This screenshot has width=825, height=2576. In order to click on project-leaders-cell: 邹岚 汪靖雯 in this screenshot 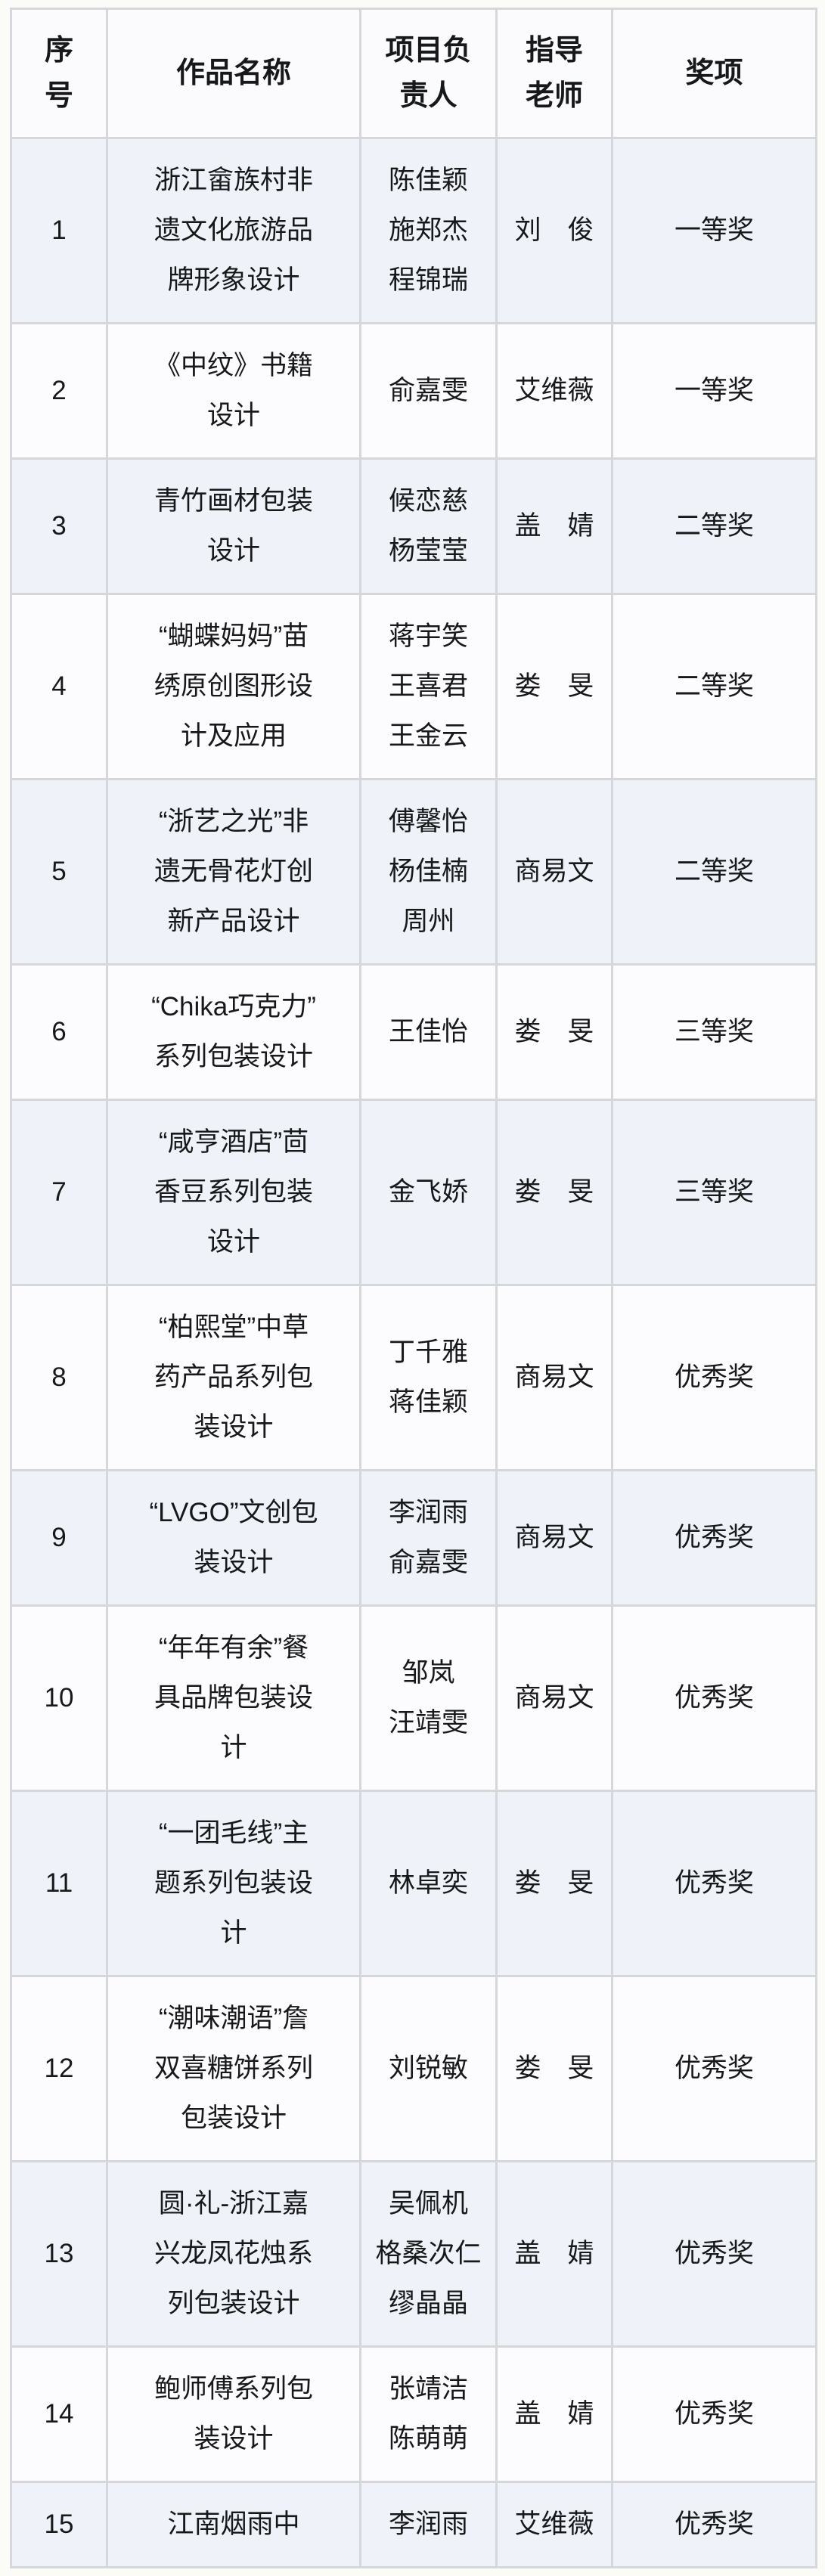, I will do `click(429, 1698)`.